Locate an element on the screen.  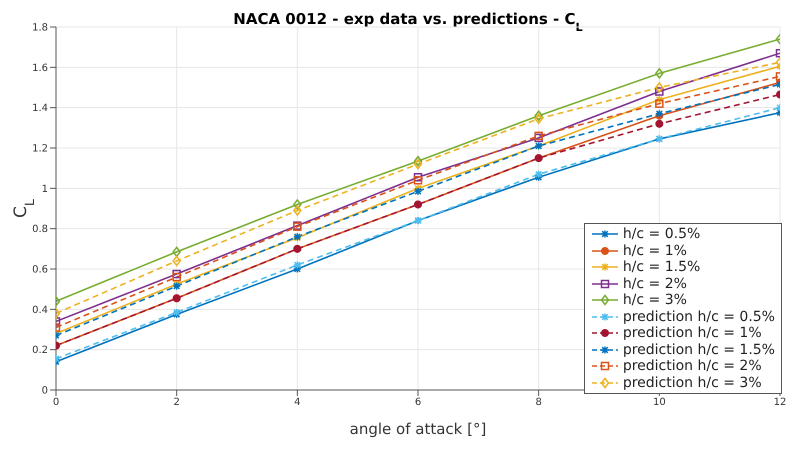
legend-label: prediction h/c = 2% is located at coordinates (692, 366).